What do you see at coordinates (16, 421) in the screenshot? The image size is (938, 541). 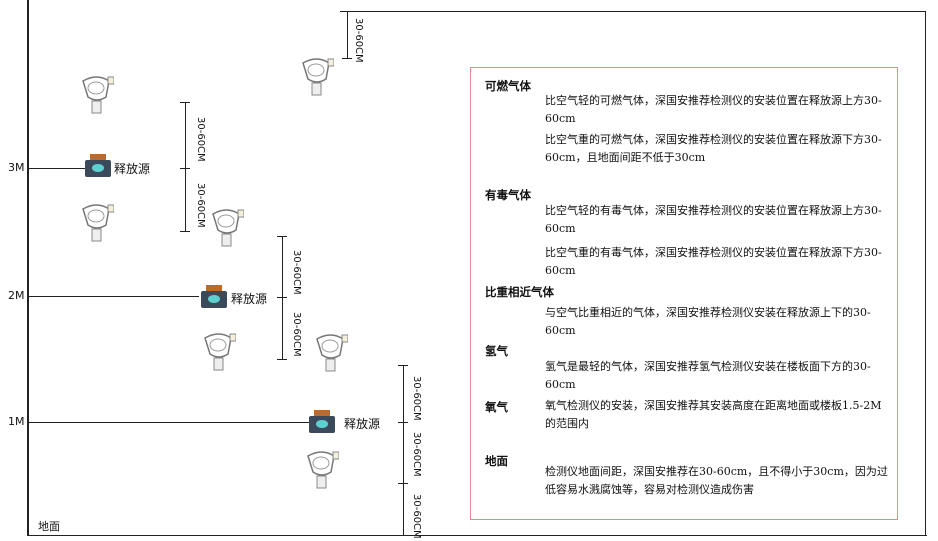 I see `level-1m: 1M` at bounding box center [16, 421].